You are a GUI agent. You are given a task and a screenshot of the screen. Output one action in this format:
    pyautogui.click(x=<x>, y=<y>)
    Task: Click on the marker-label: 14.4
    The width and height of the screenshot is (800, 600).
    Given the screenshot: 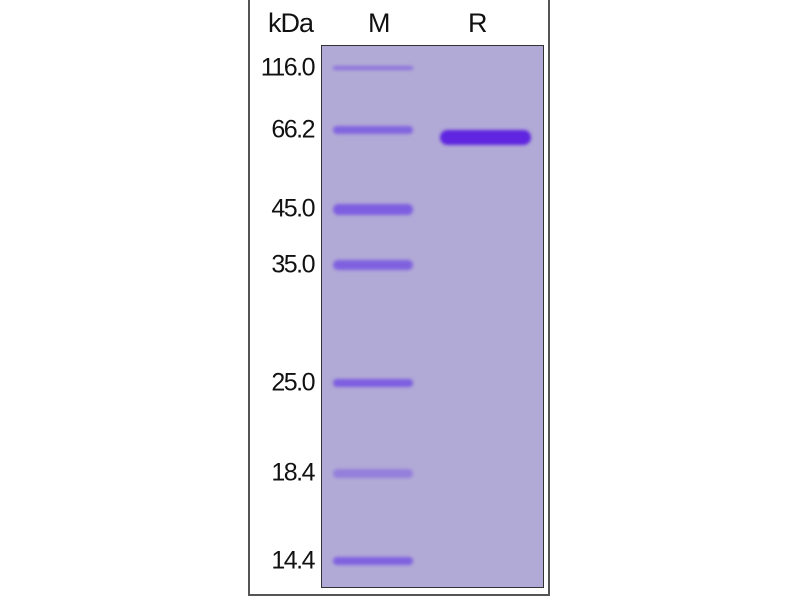 What is the action you would take?
    pyautogui.click(x=293, y=560)
    